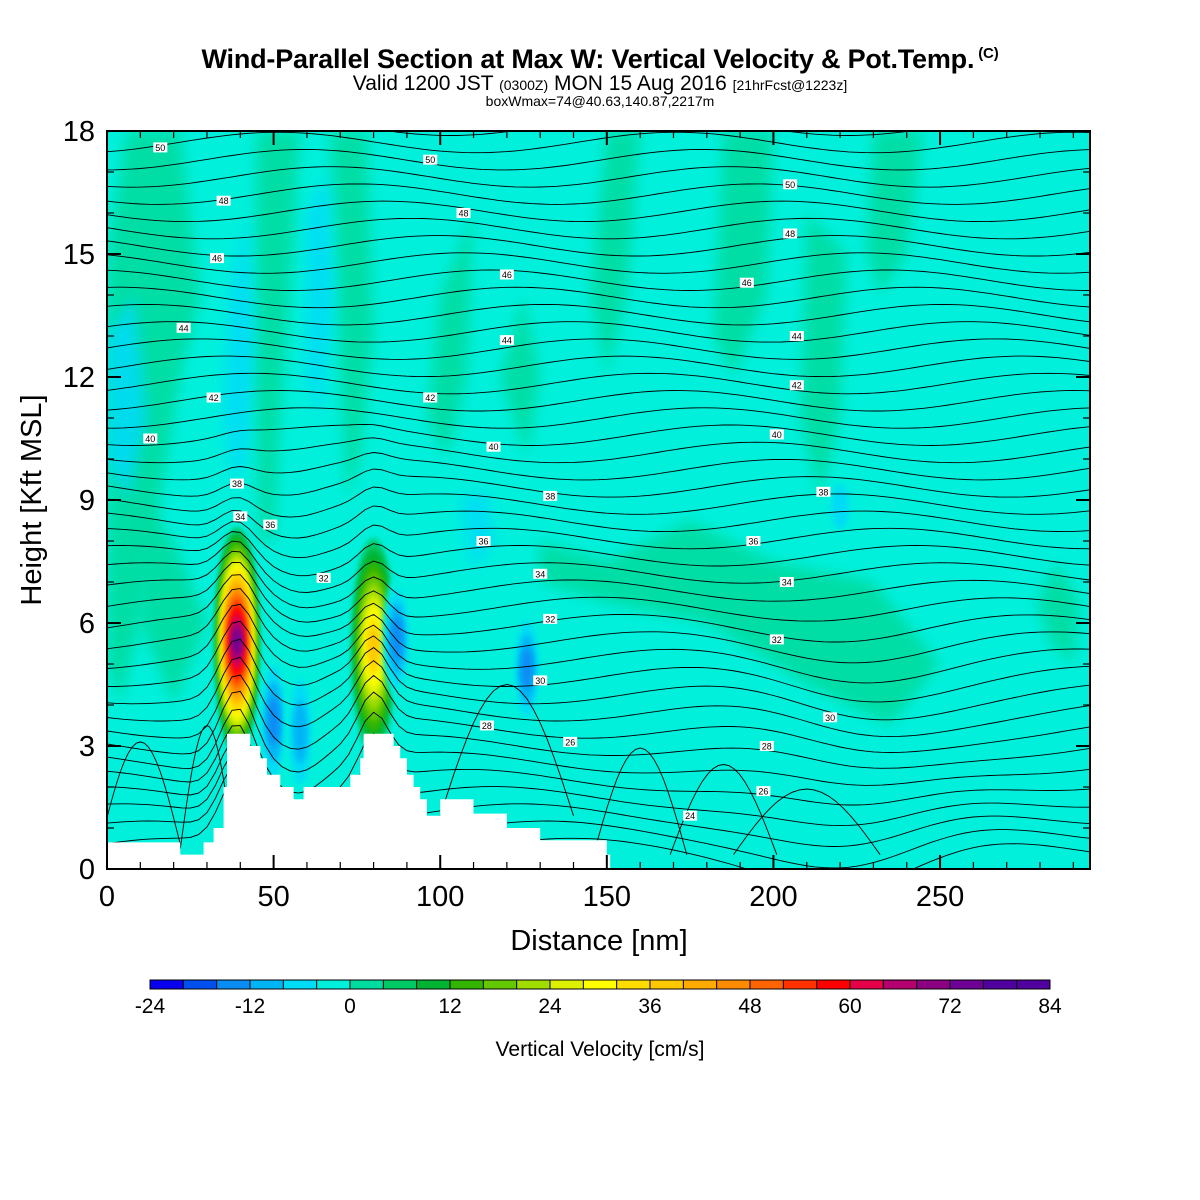  I want to click on y-tick-label: 3, so click(87, 747).